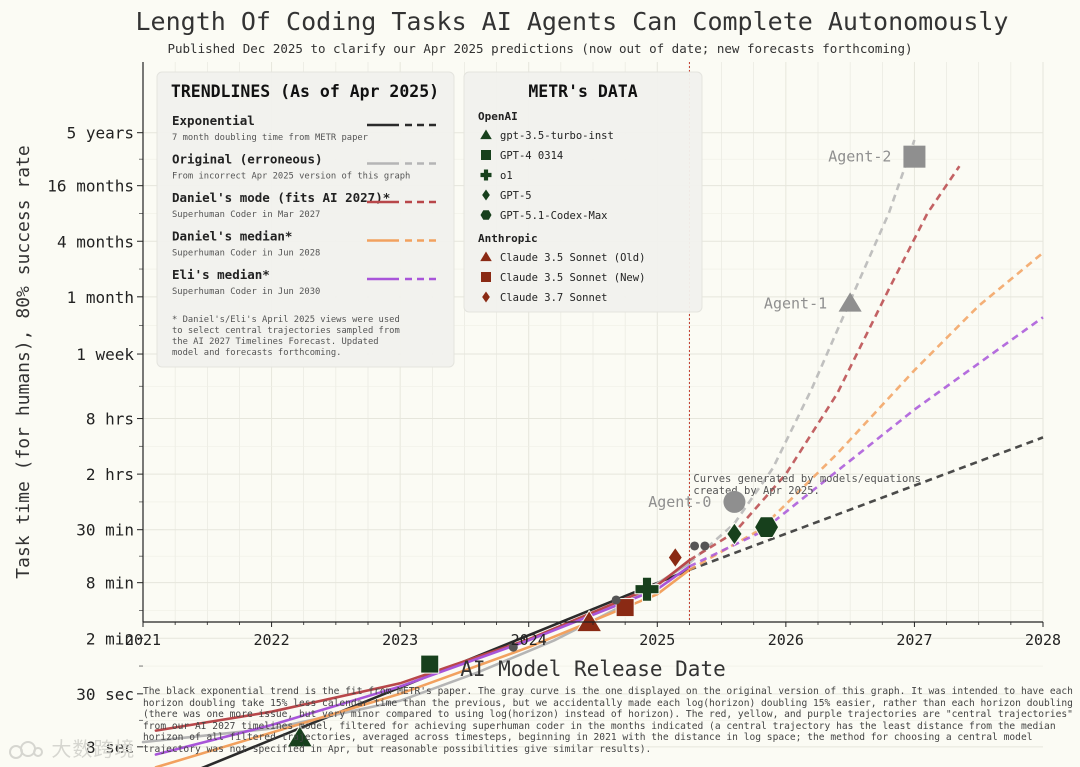 The height and width of the screenshot is (767, 1080). I want to click on data-point-claude-3-5-sonnet-old-, so click(589, 621).